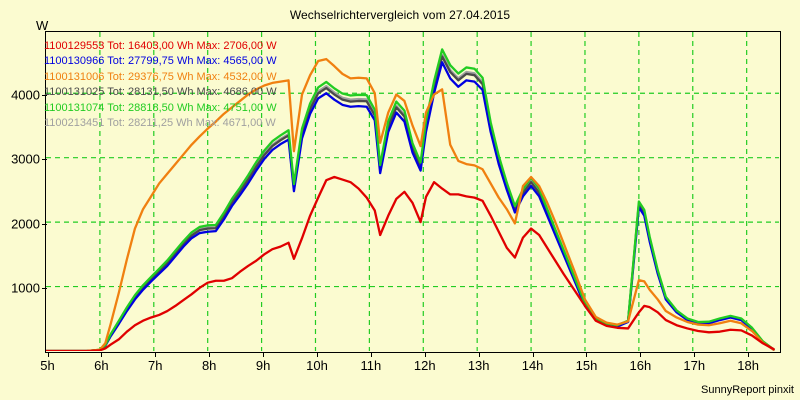  What do you see at coordinates (371, 365) in the screenshot?
I see `x-axis-tick-label: 11h` at bounding box center [371, 365].